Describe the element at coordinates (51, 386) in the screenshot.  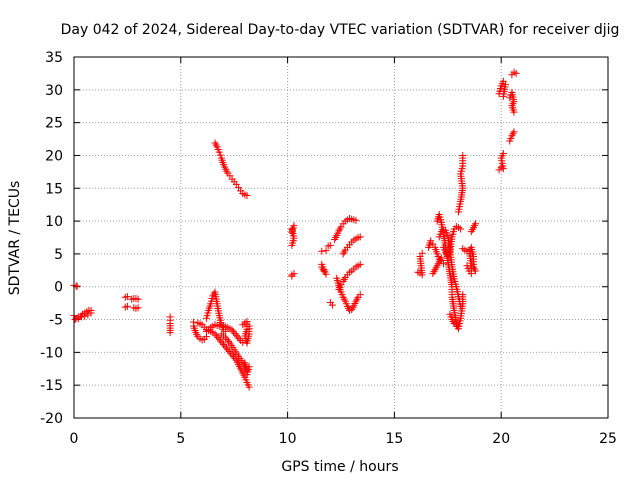
I see `y-tick-label: -15` at that location.